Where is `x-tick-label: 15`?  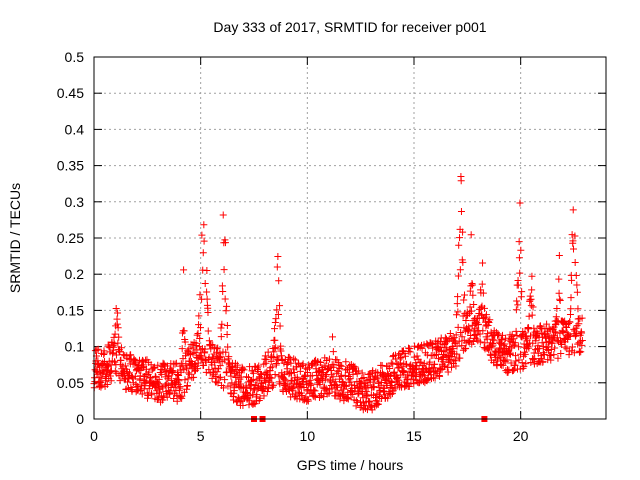 x-tick-label: 15 is located at coordinates (414, 436).